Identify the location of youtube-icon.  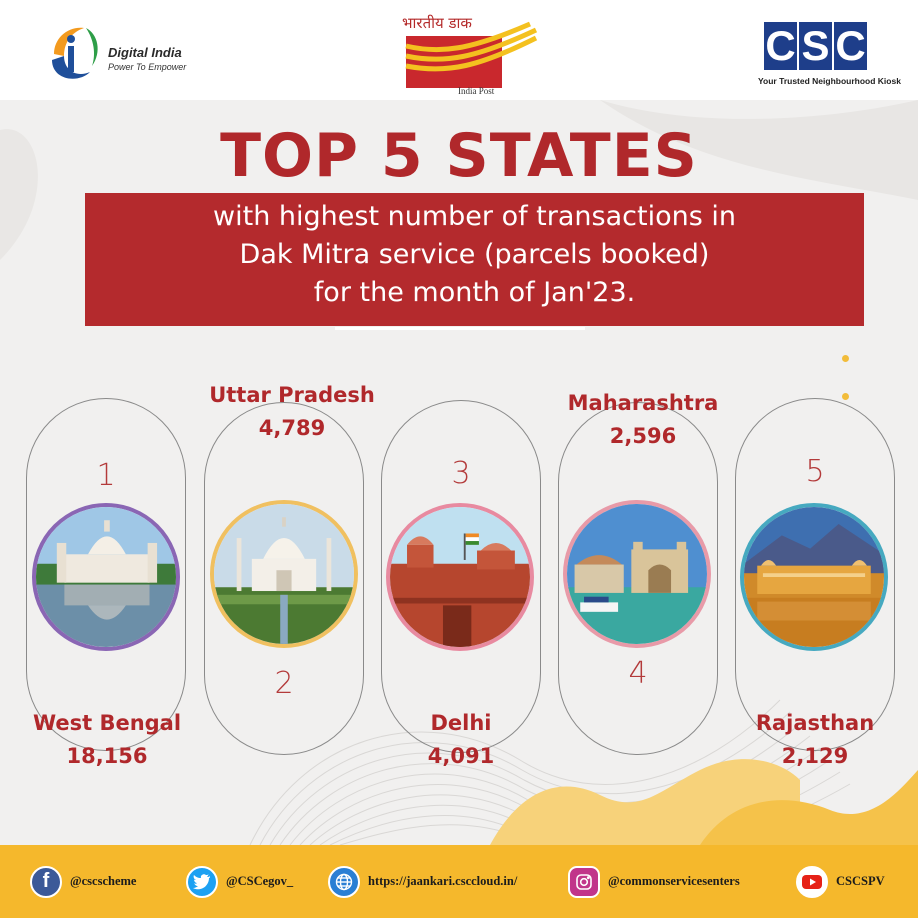
(812, 881).